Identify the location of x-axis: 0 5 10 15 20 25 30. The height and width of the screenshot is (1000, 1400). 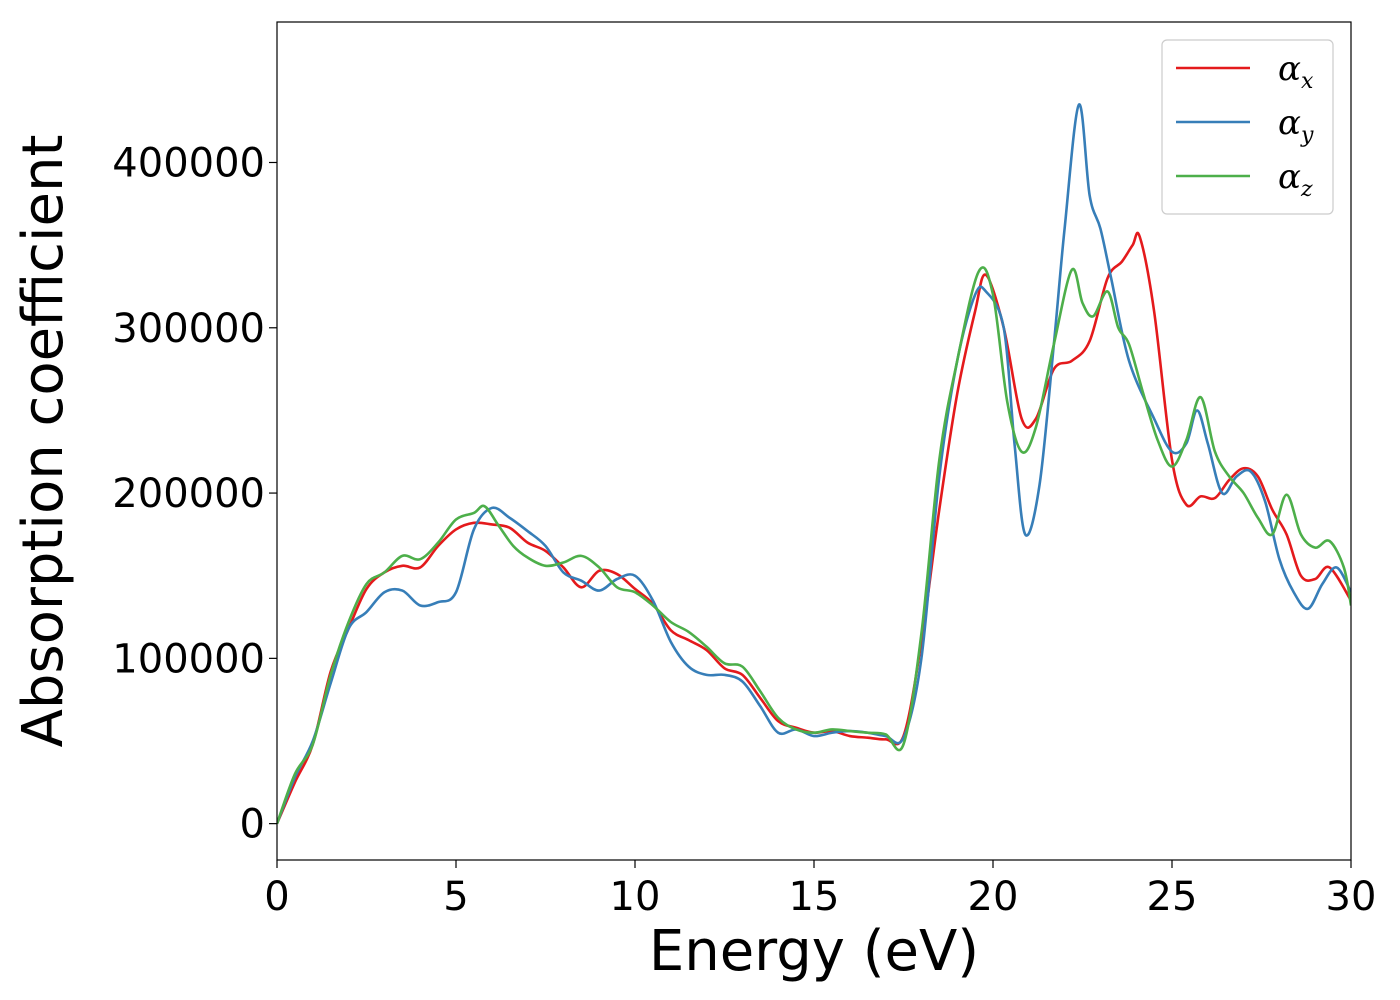
(820, 890).